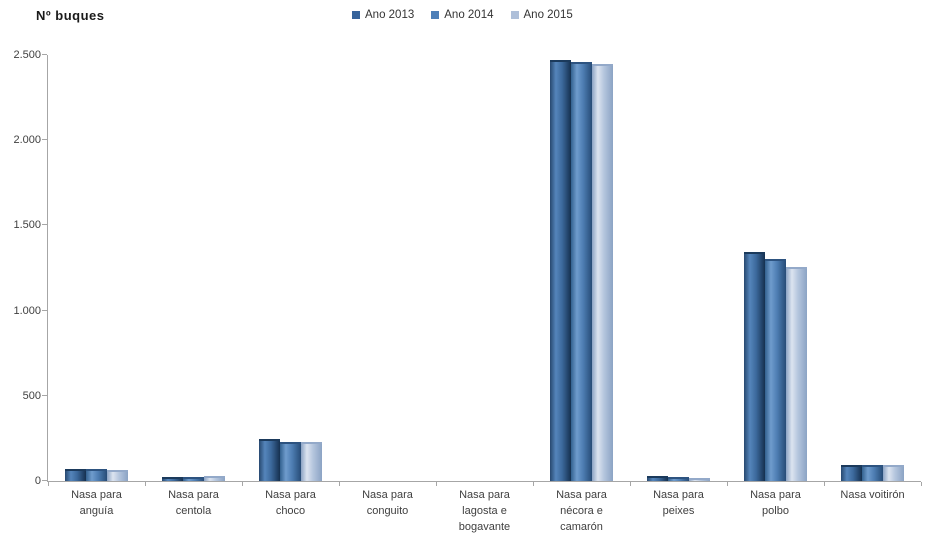 The width and height of the screenshot is (932, 550). What do you see at coordinates (70, 15) in the screenshot?
I see `chart-title: Nº buques` at bounding box center [70, 15].